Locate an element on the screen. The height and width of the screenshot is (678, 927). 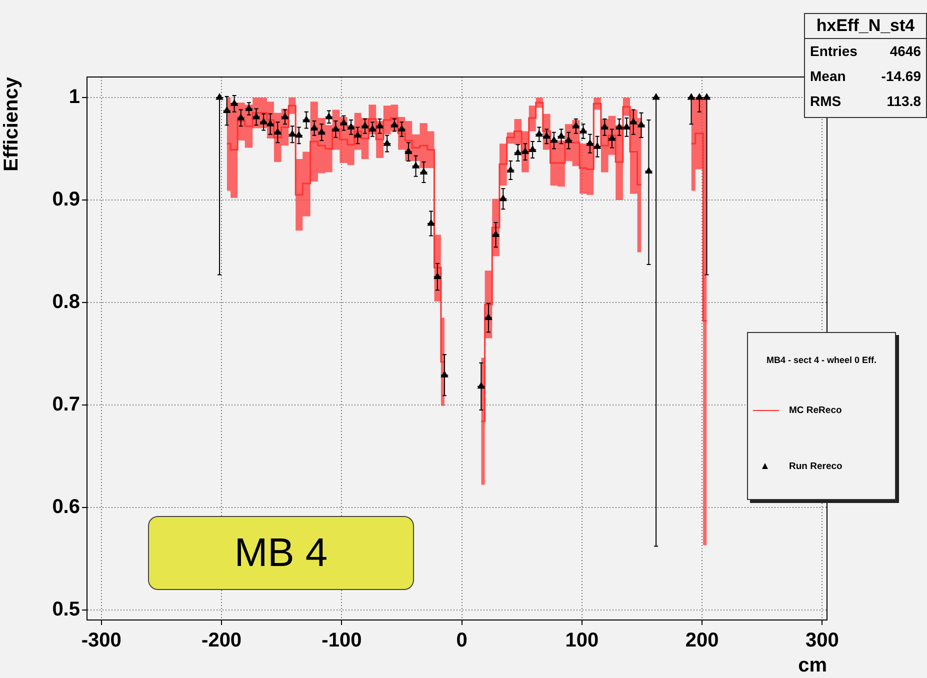
label-box: MB 4 is located at coordinates (281, 553).